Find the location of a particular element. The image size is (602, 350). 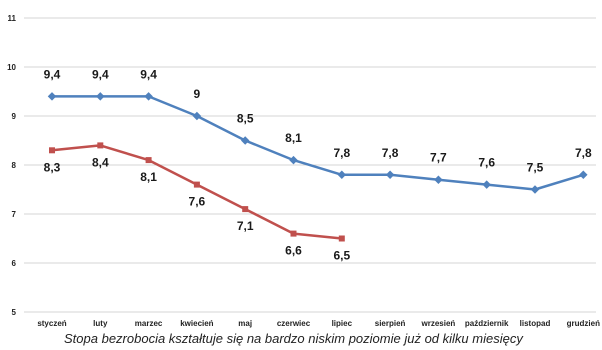

x-tick-label: wrzesień is located at coordinates (438, 323).